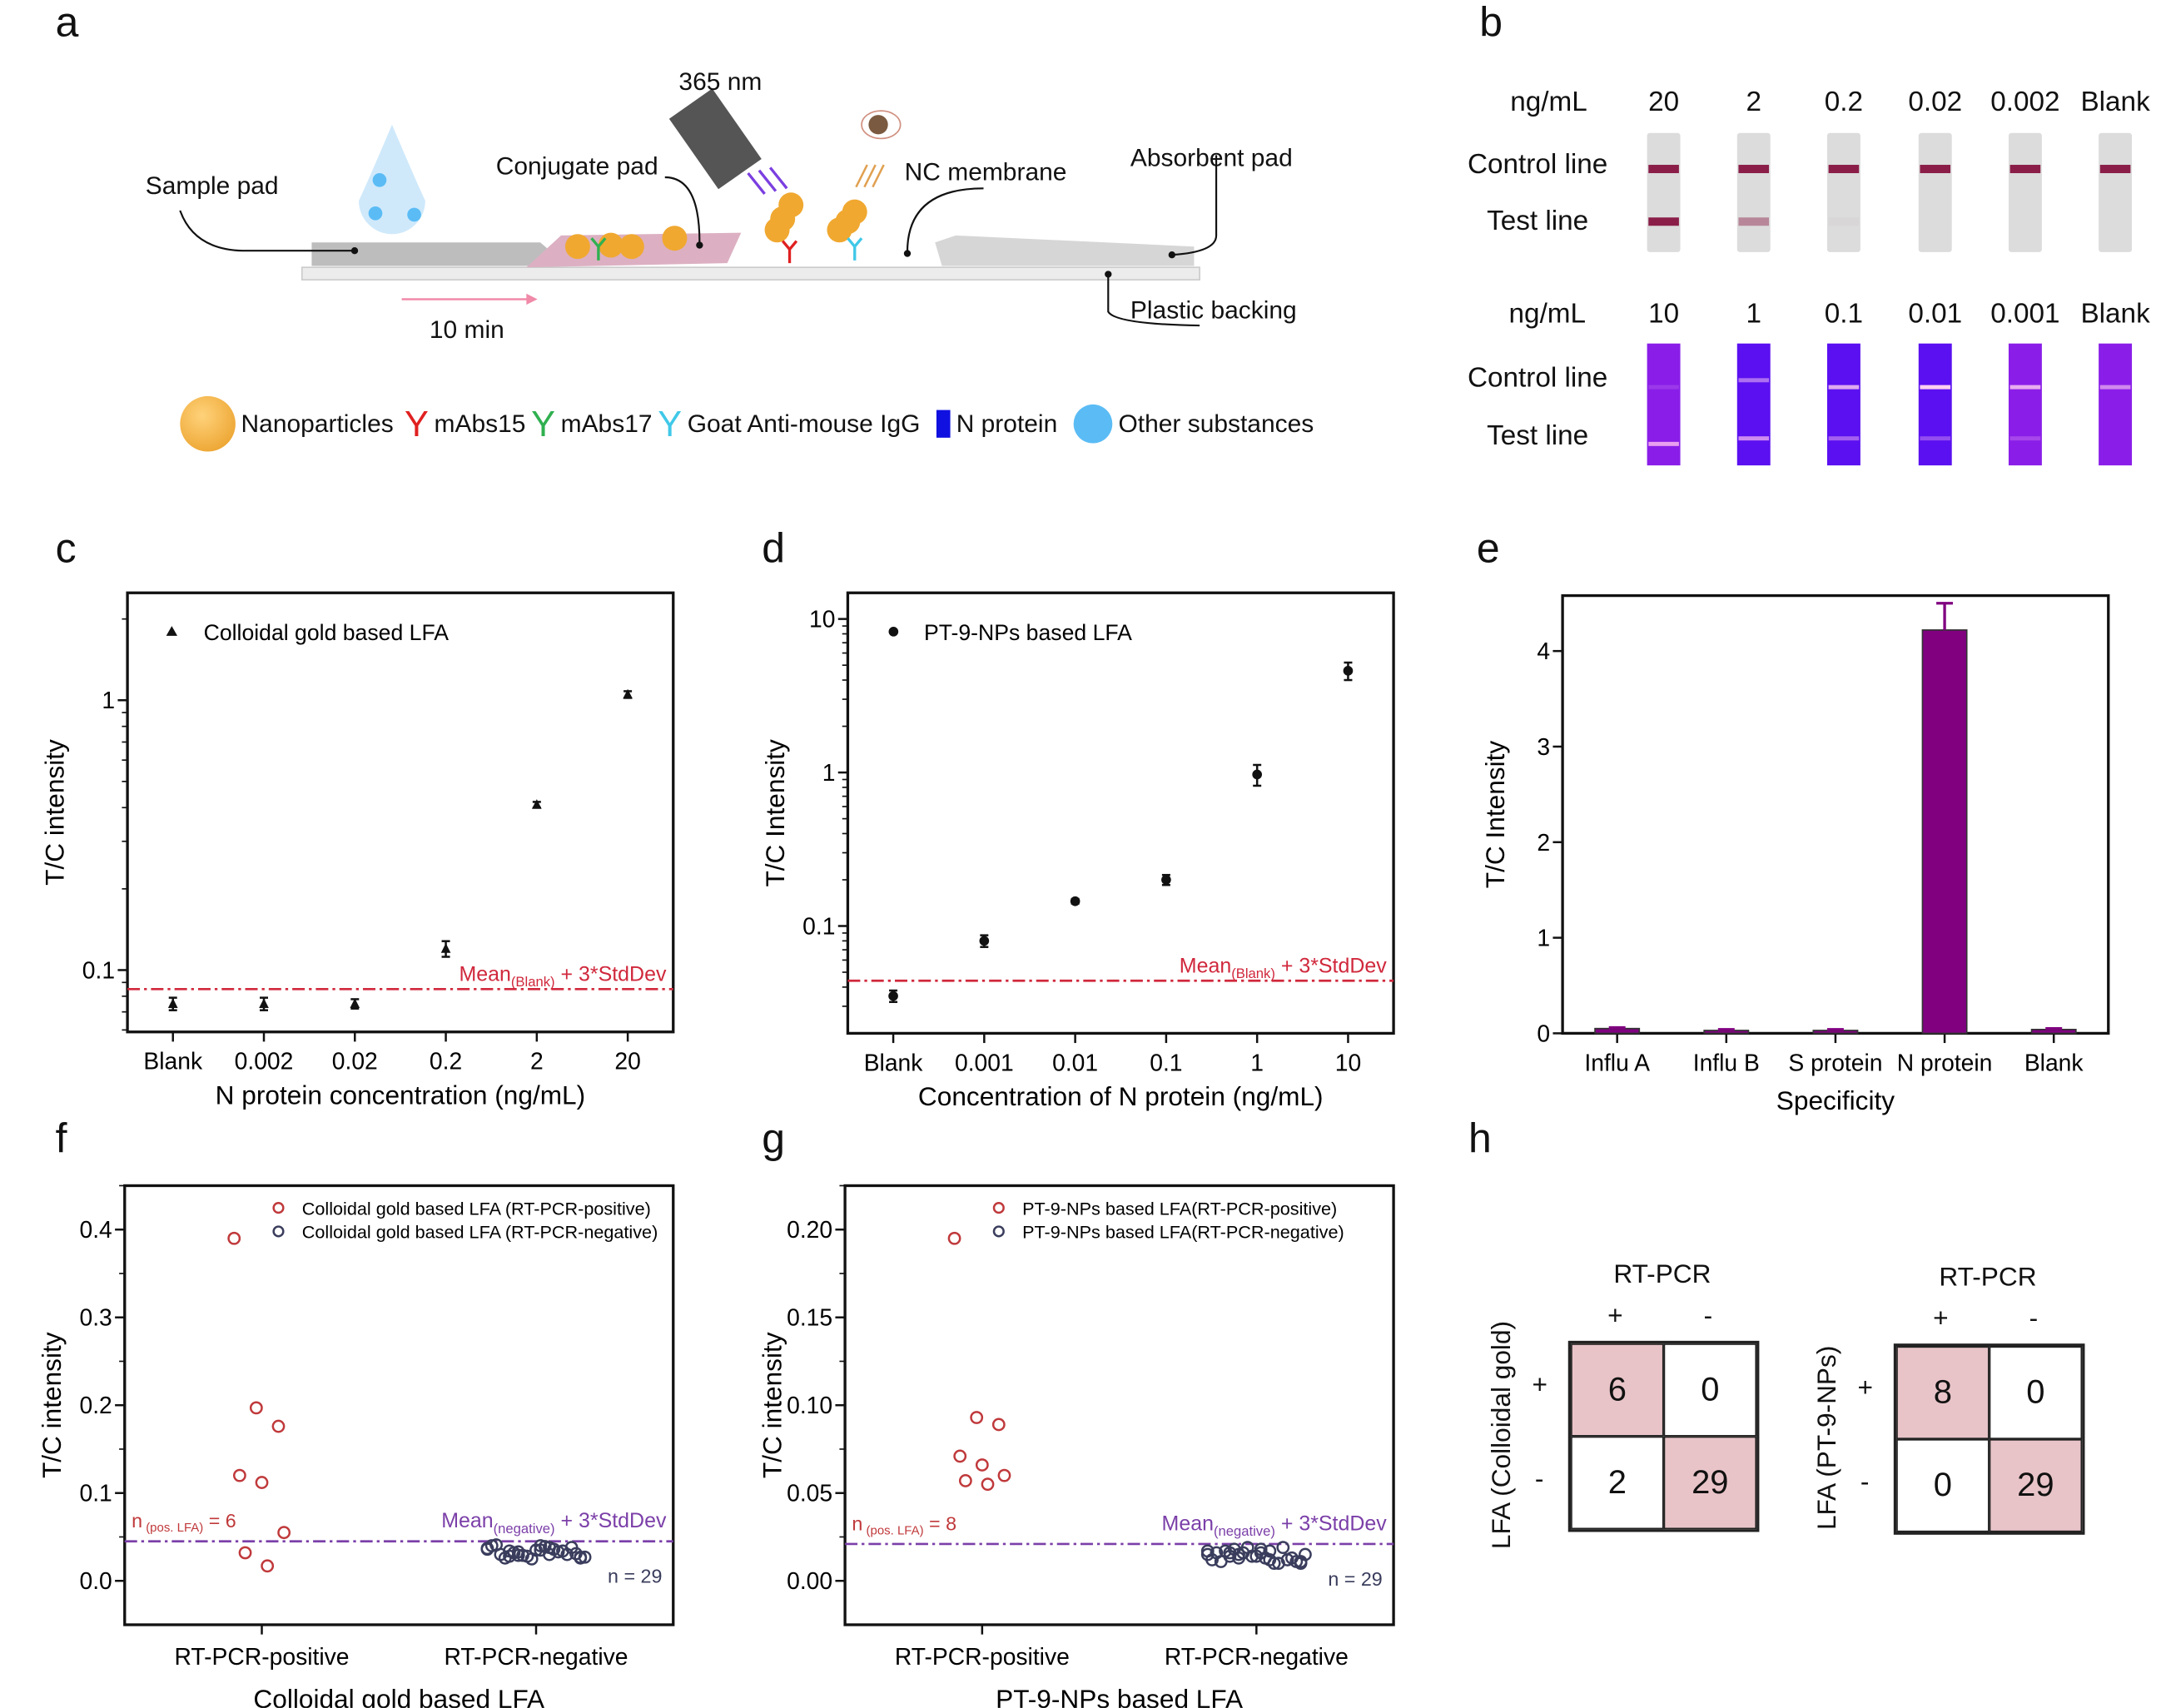 The height and width of the screenshot is (1708, 2161). Describe the element at coordinates (1936, 314) in the screenshot. I see `concentration-label: 0.01` at that location.